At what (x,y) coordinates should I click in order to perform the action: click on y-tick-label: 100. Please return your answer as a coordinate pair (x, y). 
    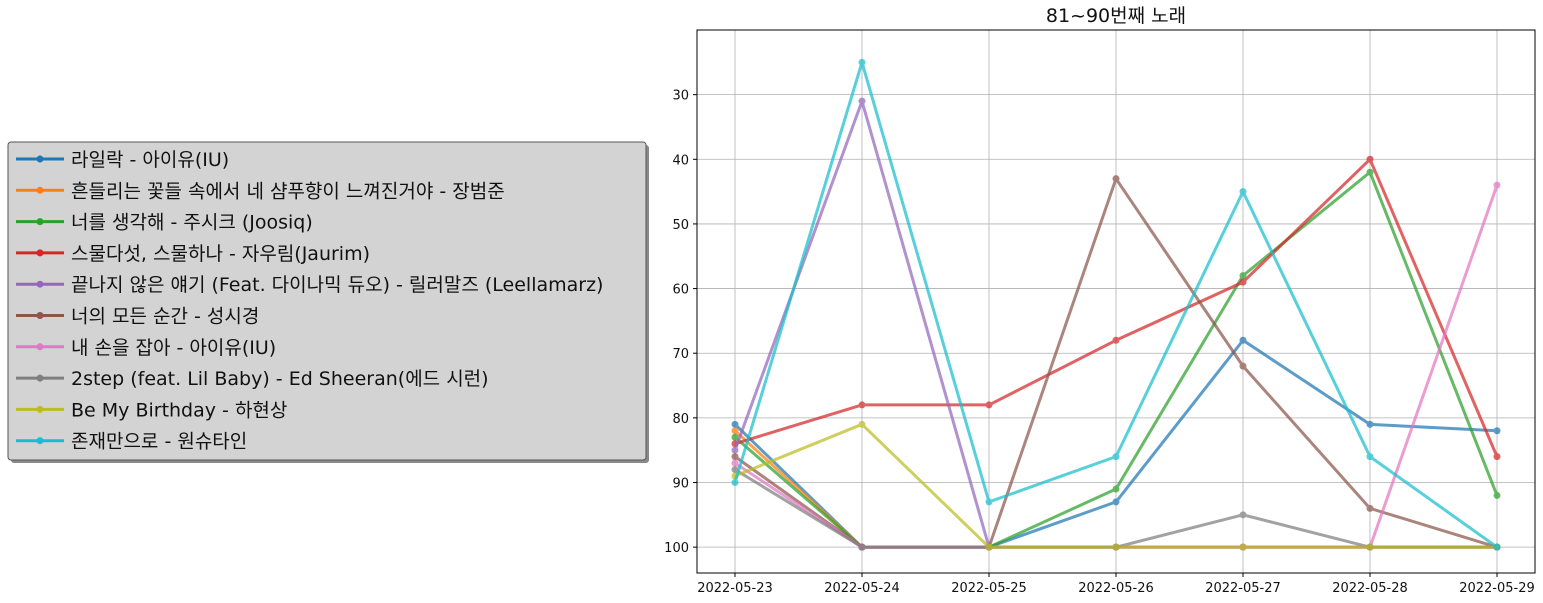
    Looking at the image, I should click on (676, 548).